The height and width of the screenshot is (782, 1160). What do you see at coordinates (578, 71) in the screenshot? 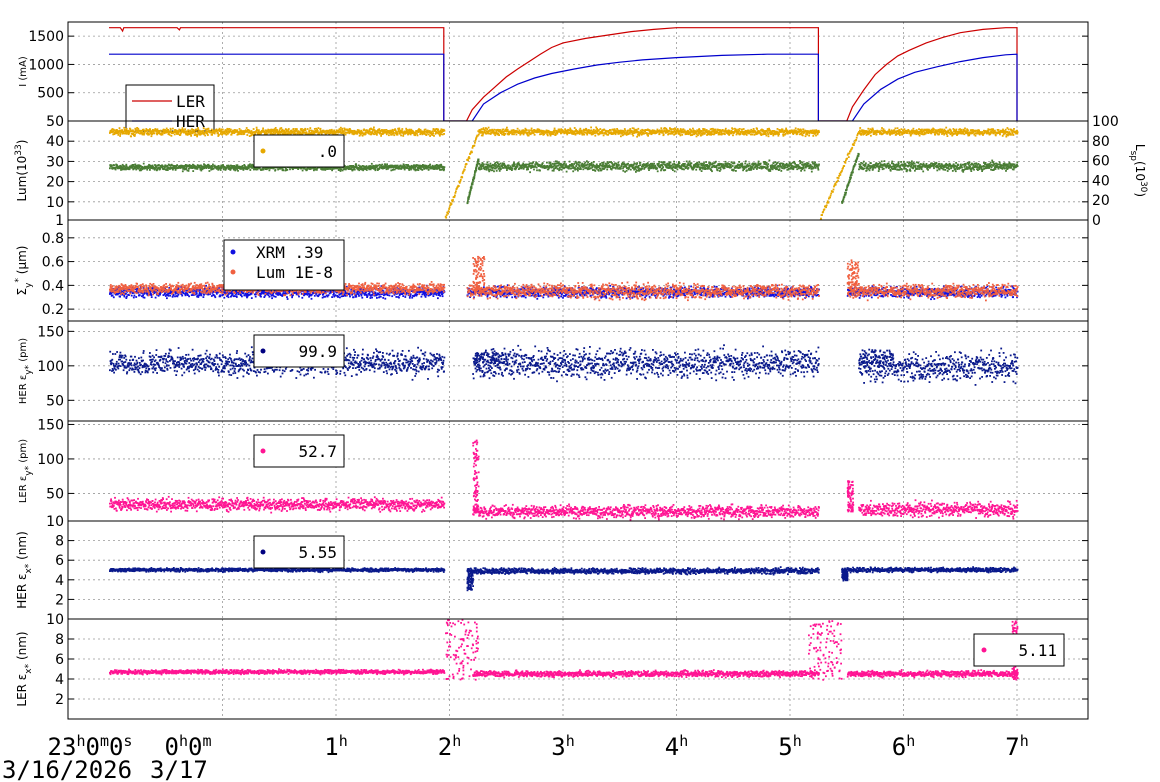
I see `panel-frame` at bounding box center [578, 71].